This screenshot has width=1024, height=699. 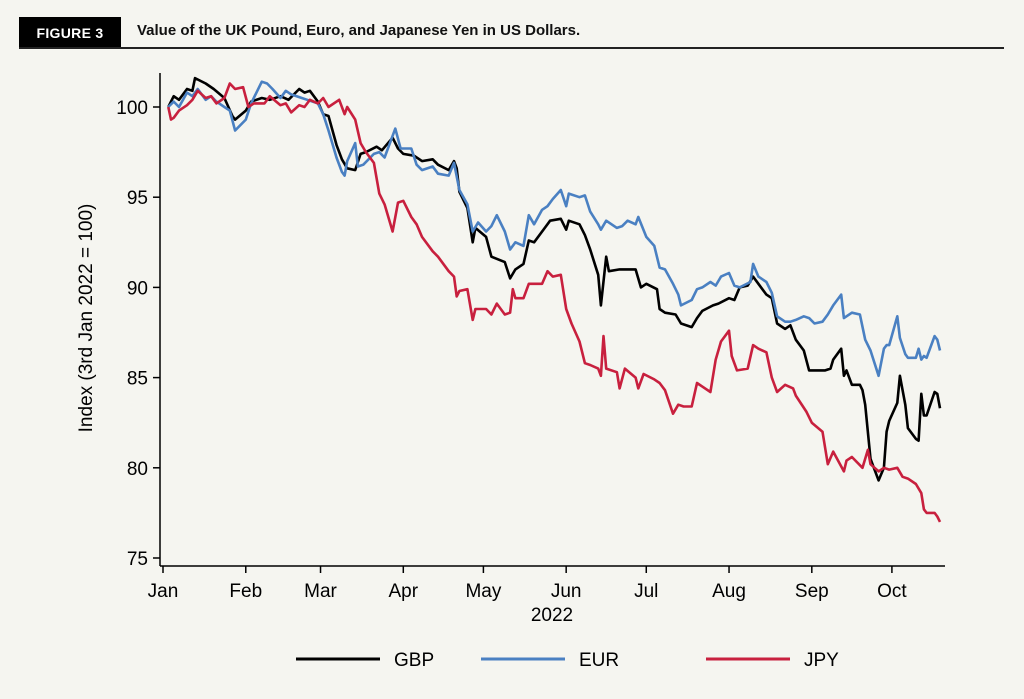 What do you see at coordinates (892, 591) in the screenshot?
I see `x-tick-label: Oct` at bounding box center [892, 591].